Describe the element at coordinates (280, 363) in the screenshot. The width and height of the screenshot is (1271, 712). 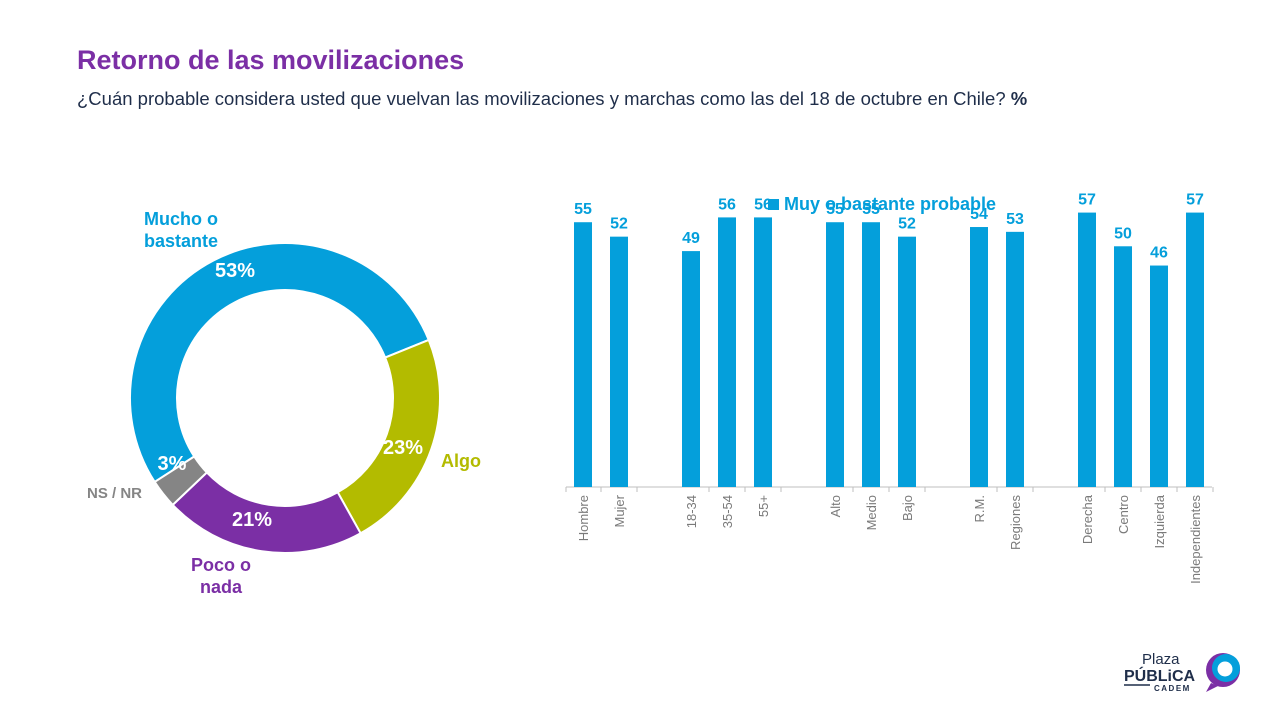
I see `donut-slice-mucho-o-bastante` at that location.